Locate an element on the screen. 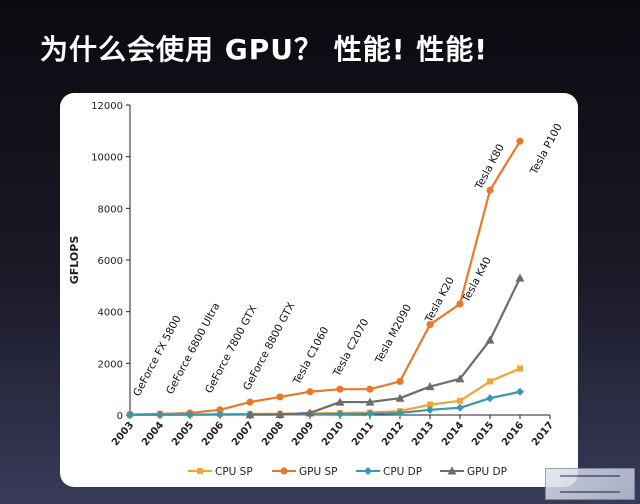  x-tick-label: 2012 is located at coordinates (393, 434).